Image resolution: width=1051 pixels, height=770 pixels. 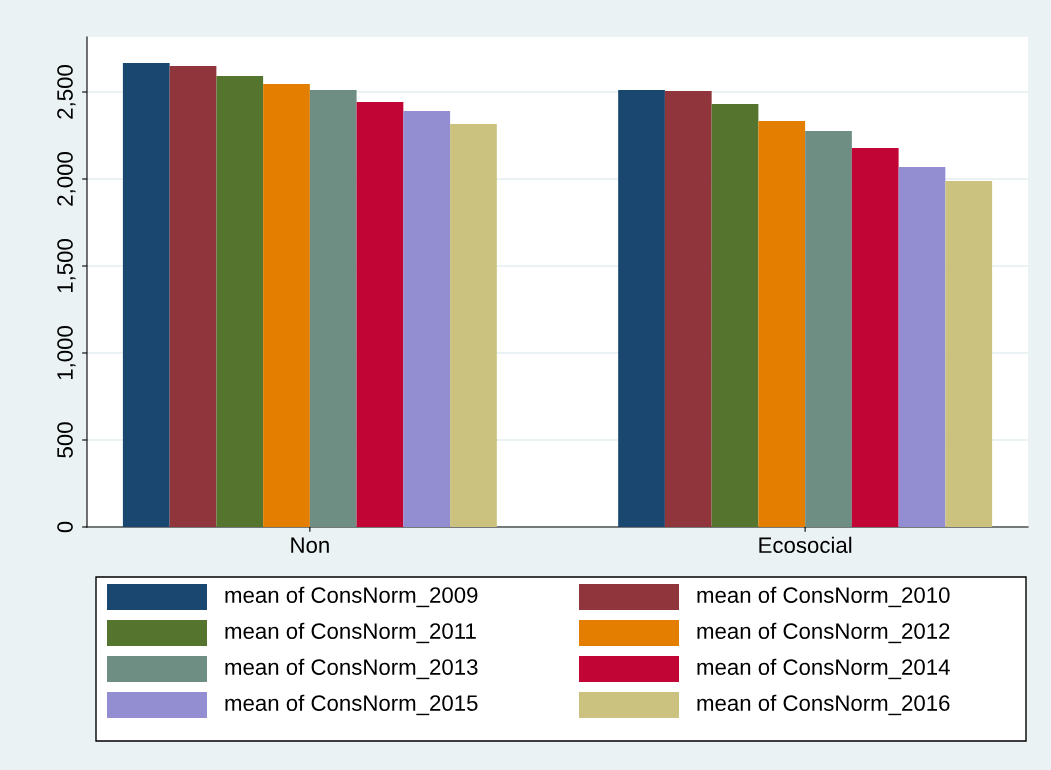 What do you see at coordinates (823, 597) in the screenshot?
I see `legend-label: mean of ConsNorm_2010` at bounding box center [823, 597].